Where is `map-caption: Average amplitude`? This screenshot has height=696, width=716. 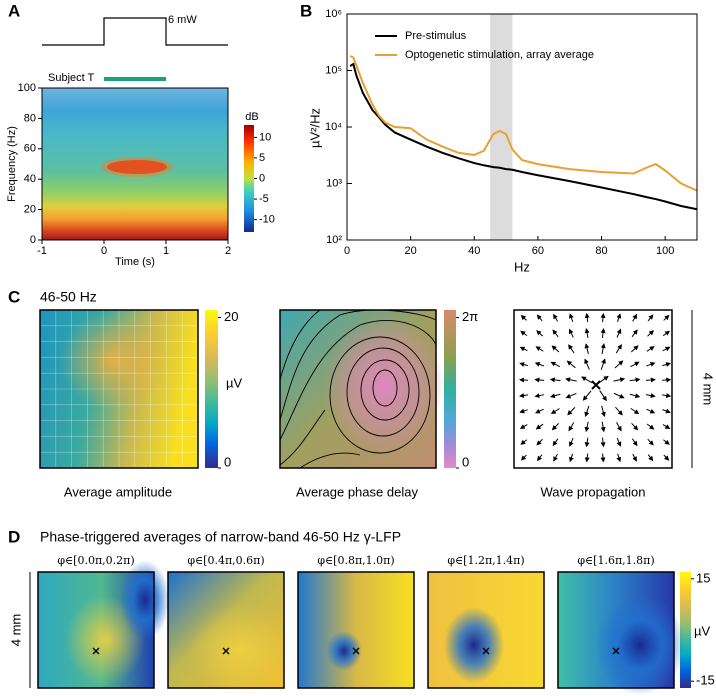 map-caption: Average amplitude is located at coordinates (118, 491).